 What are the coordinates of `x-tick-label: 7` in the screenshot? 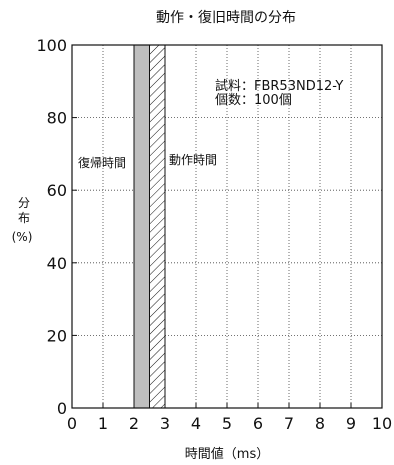 It's located at (289, 423).